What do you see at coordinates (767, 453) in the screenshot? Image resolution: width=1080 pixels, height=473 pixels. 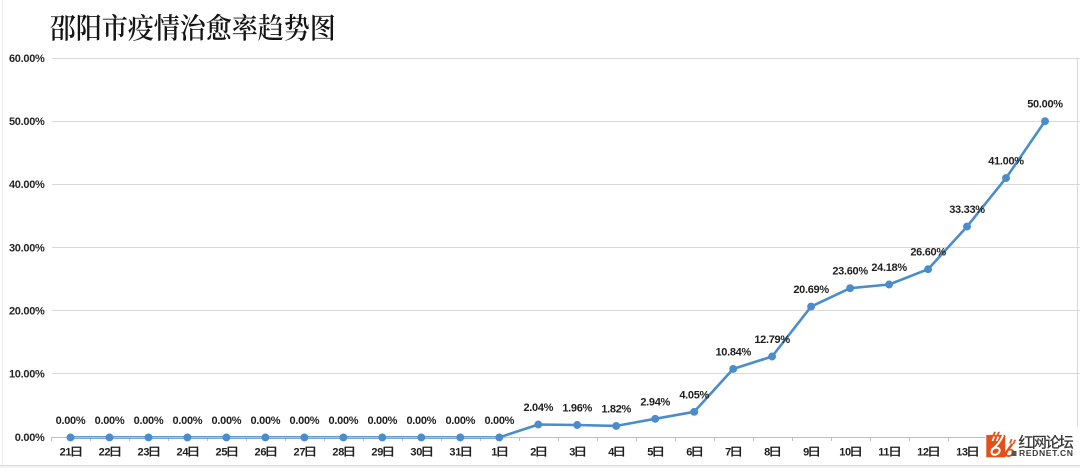 I see `svg-text: 8` at bounding box center [767, 453].